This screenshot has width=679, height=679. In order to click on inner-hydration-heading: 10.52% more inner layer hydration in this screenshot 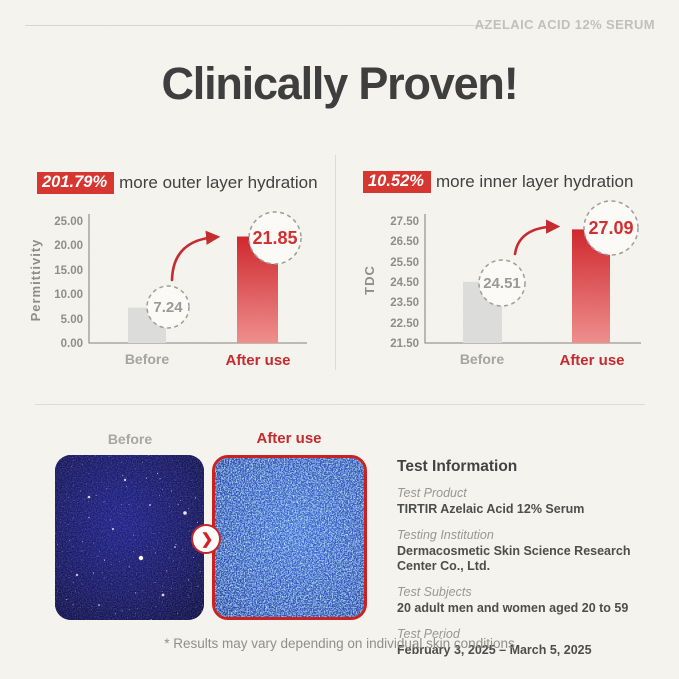, I will do `click(498, 182)`.